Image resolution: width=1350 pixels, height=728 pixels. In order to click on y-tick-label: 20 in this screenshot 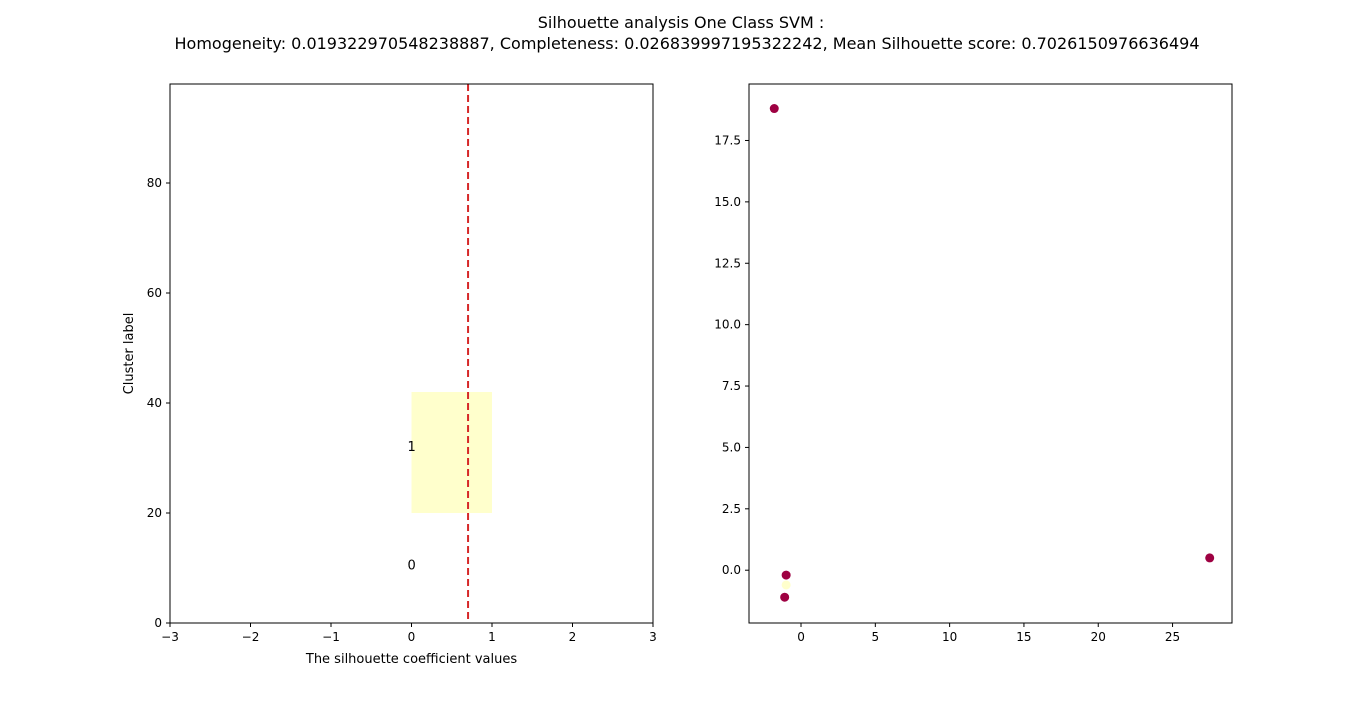, I will do `click(154, 513)`.